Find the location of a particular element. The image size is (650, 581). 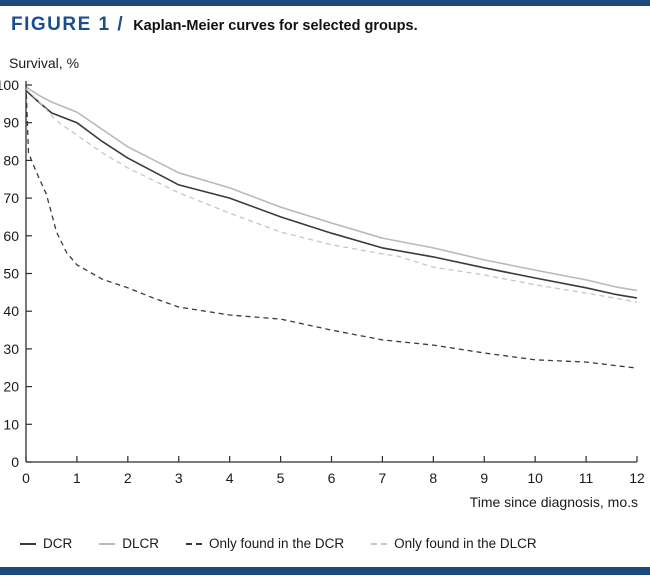

legend-item-dlcr: DLCR is located at coordinates (129, 543).